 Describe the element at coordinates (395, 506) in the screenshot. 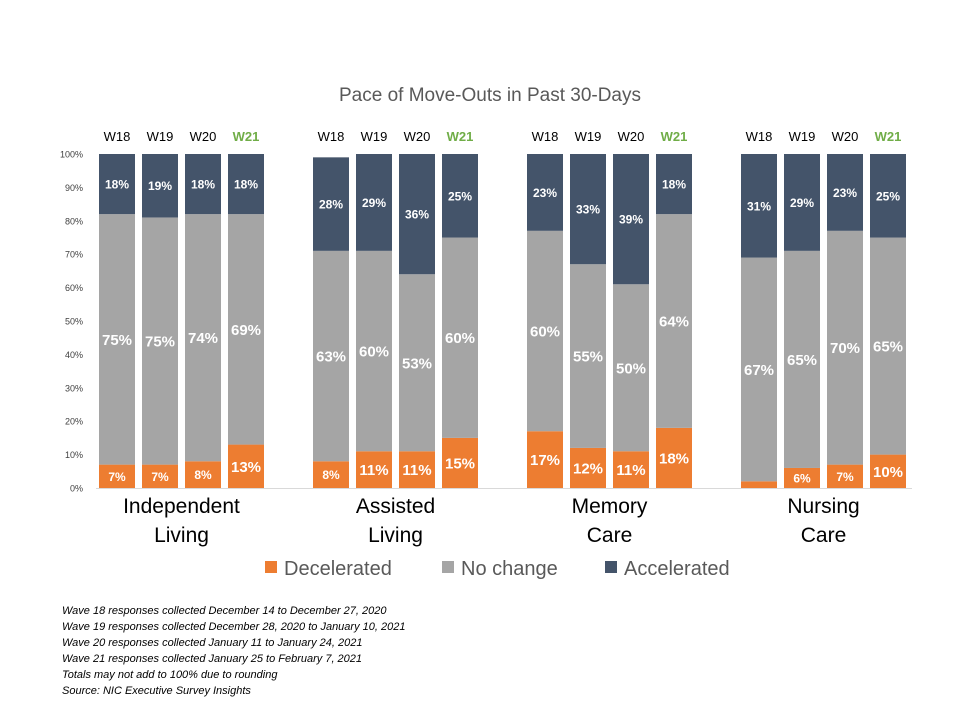

I see `group-label: Assisted` at that location.